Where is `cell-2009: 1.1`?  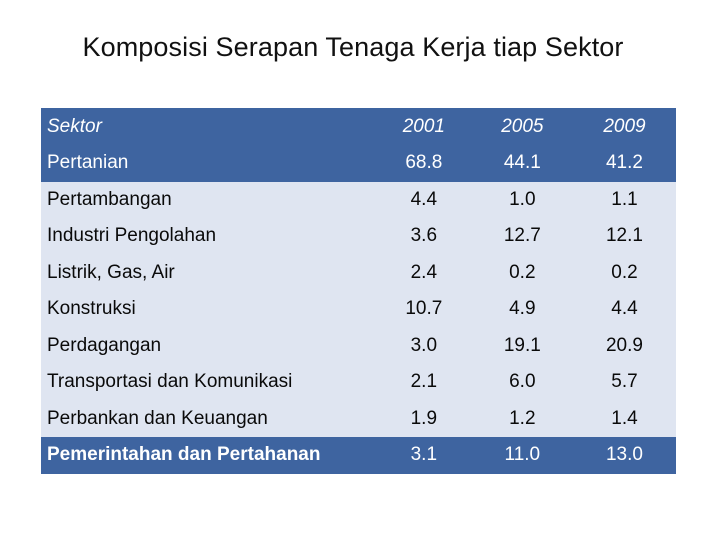 cell-2009: 1.1 is located at coordinates (624, 199).